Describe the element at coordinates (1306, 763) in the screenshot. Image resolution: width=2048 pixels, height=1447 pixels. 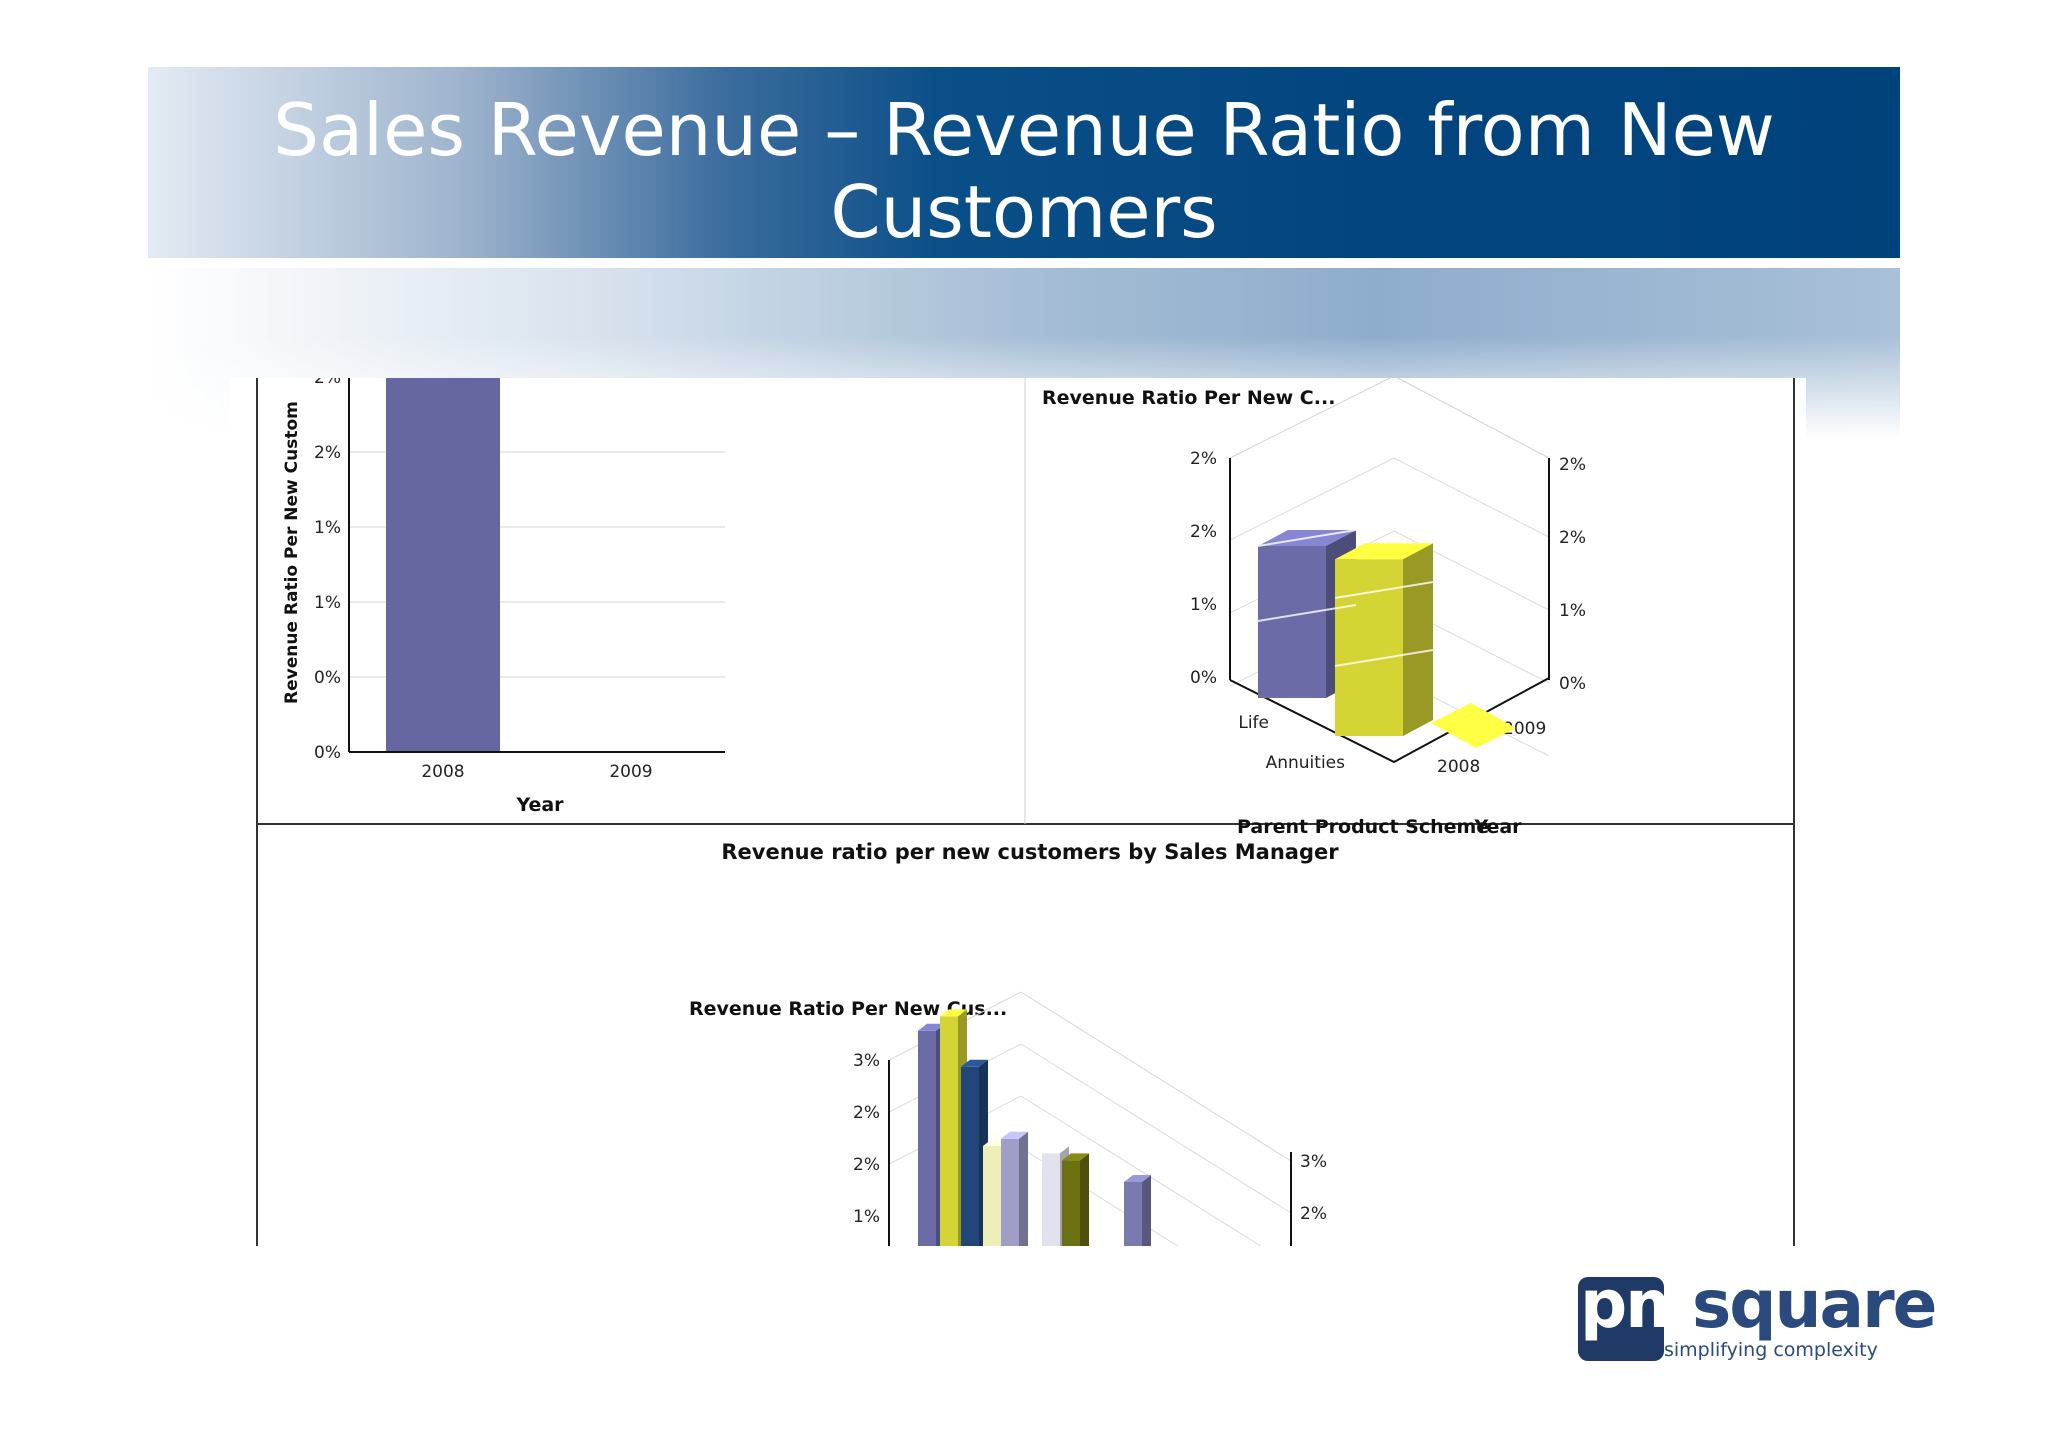
I see `chart2-category-label: Annuities` at that location.